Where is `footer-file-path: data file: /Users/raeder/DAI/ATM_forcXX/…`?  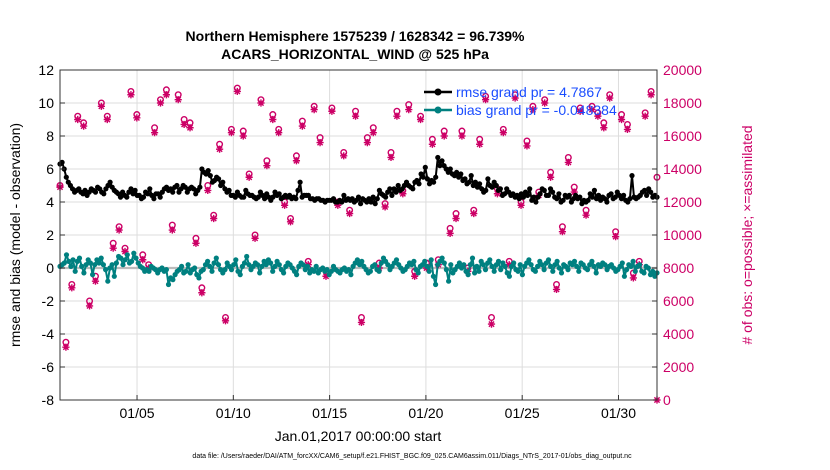 footer-file-path: data file: /Users/raeder/DAI/ATM_forcXX/… is located at coordinates (412, 456).